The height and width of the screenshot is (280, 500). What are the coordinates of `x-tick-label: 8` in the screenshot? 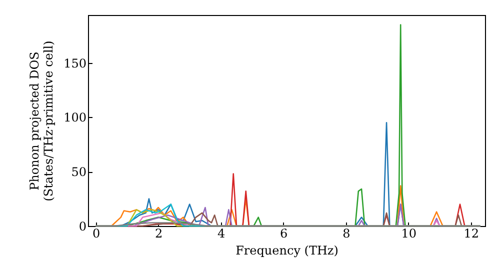 It's located at (346, 233).